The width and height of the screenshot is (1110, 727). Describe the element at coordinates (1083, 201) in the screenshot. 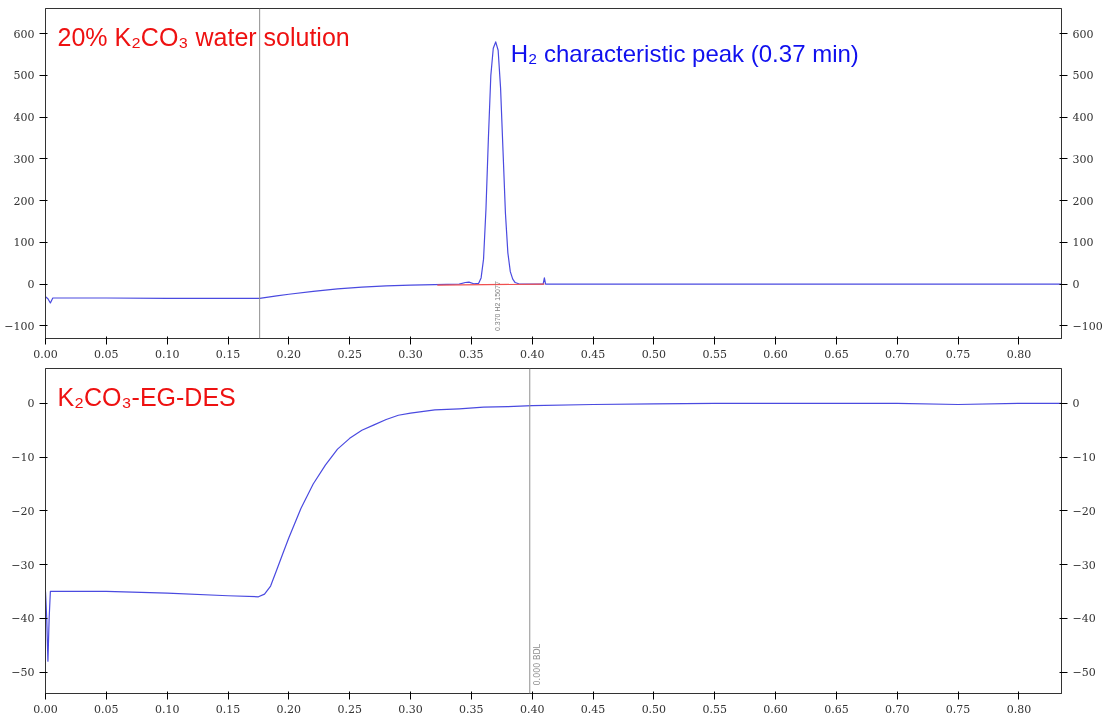

I see `y2-tick-label: 200` at that location.